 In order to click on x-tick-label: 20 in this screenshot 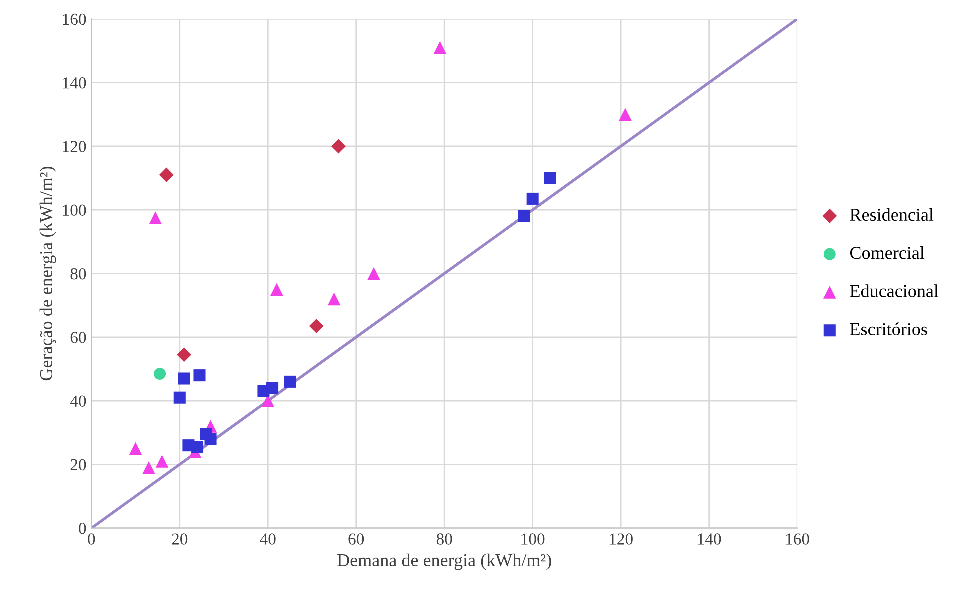, I will do `click(180, 539)`.